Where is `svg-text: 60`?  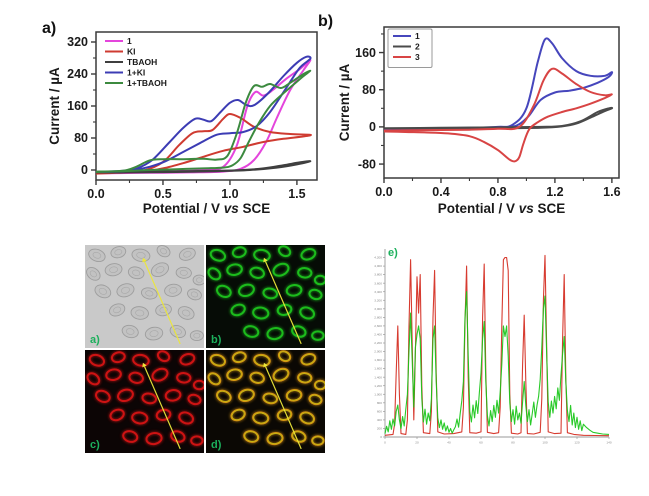 svg-text: 60 is located at coordinates (481, 443).